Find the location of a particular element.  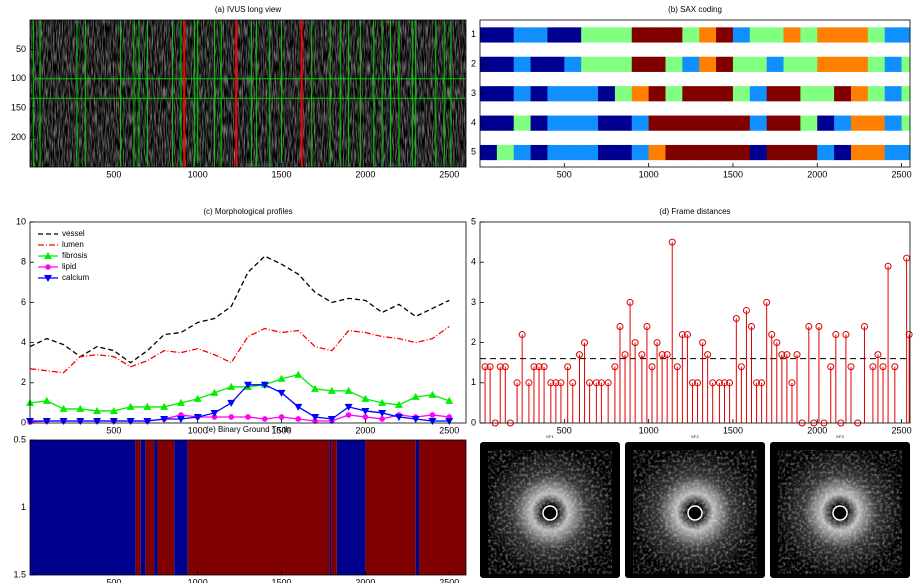

catheter is located at coordinates (695, 513).